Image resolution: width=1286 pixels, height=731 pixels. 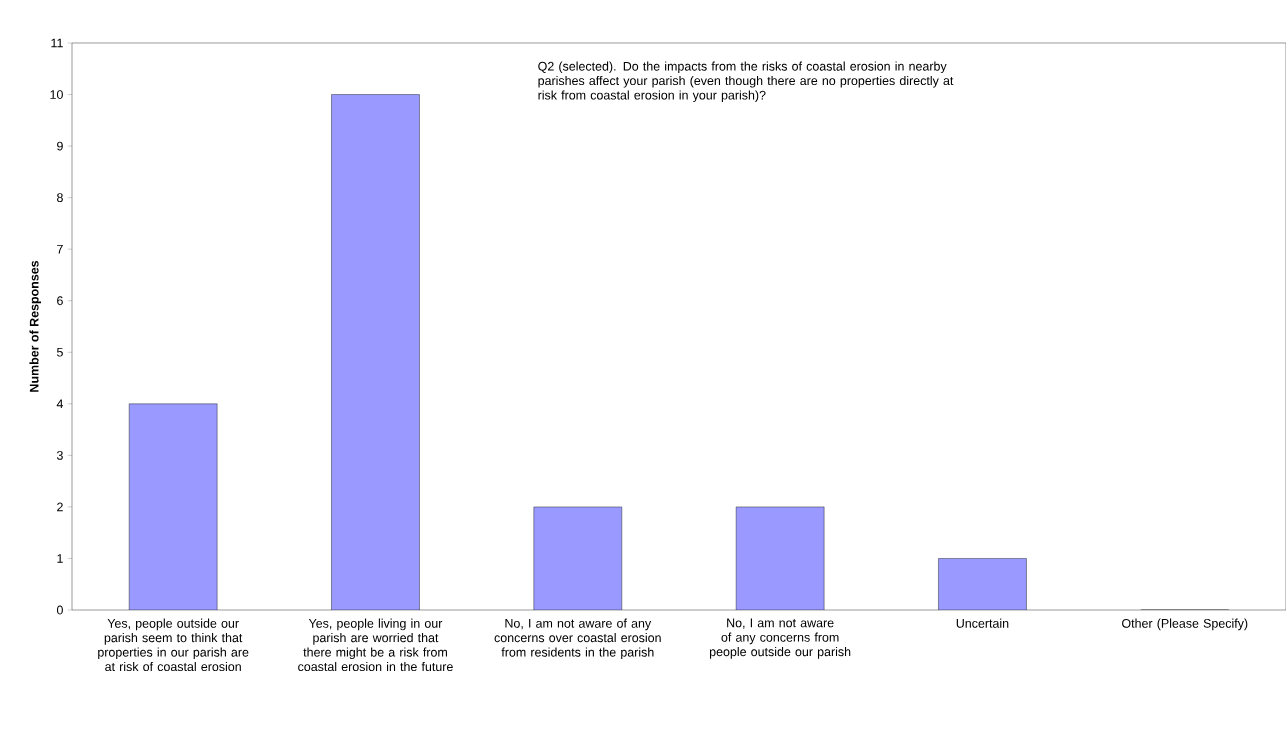 What do you see at coordinates (60, 198) in the screenshot?
I see `y-tick-label: 8` at bounding box center [60, 198].